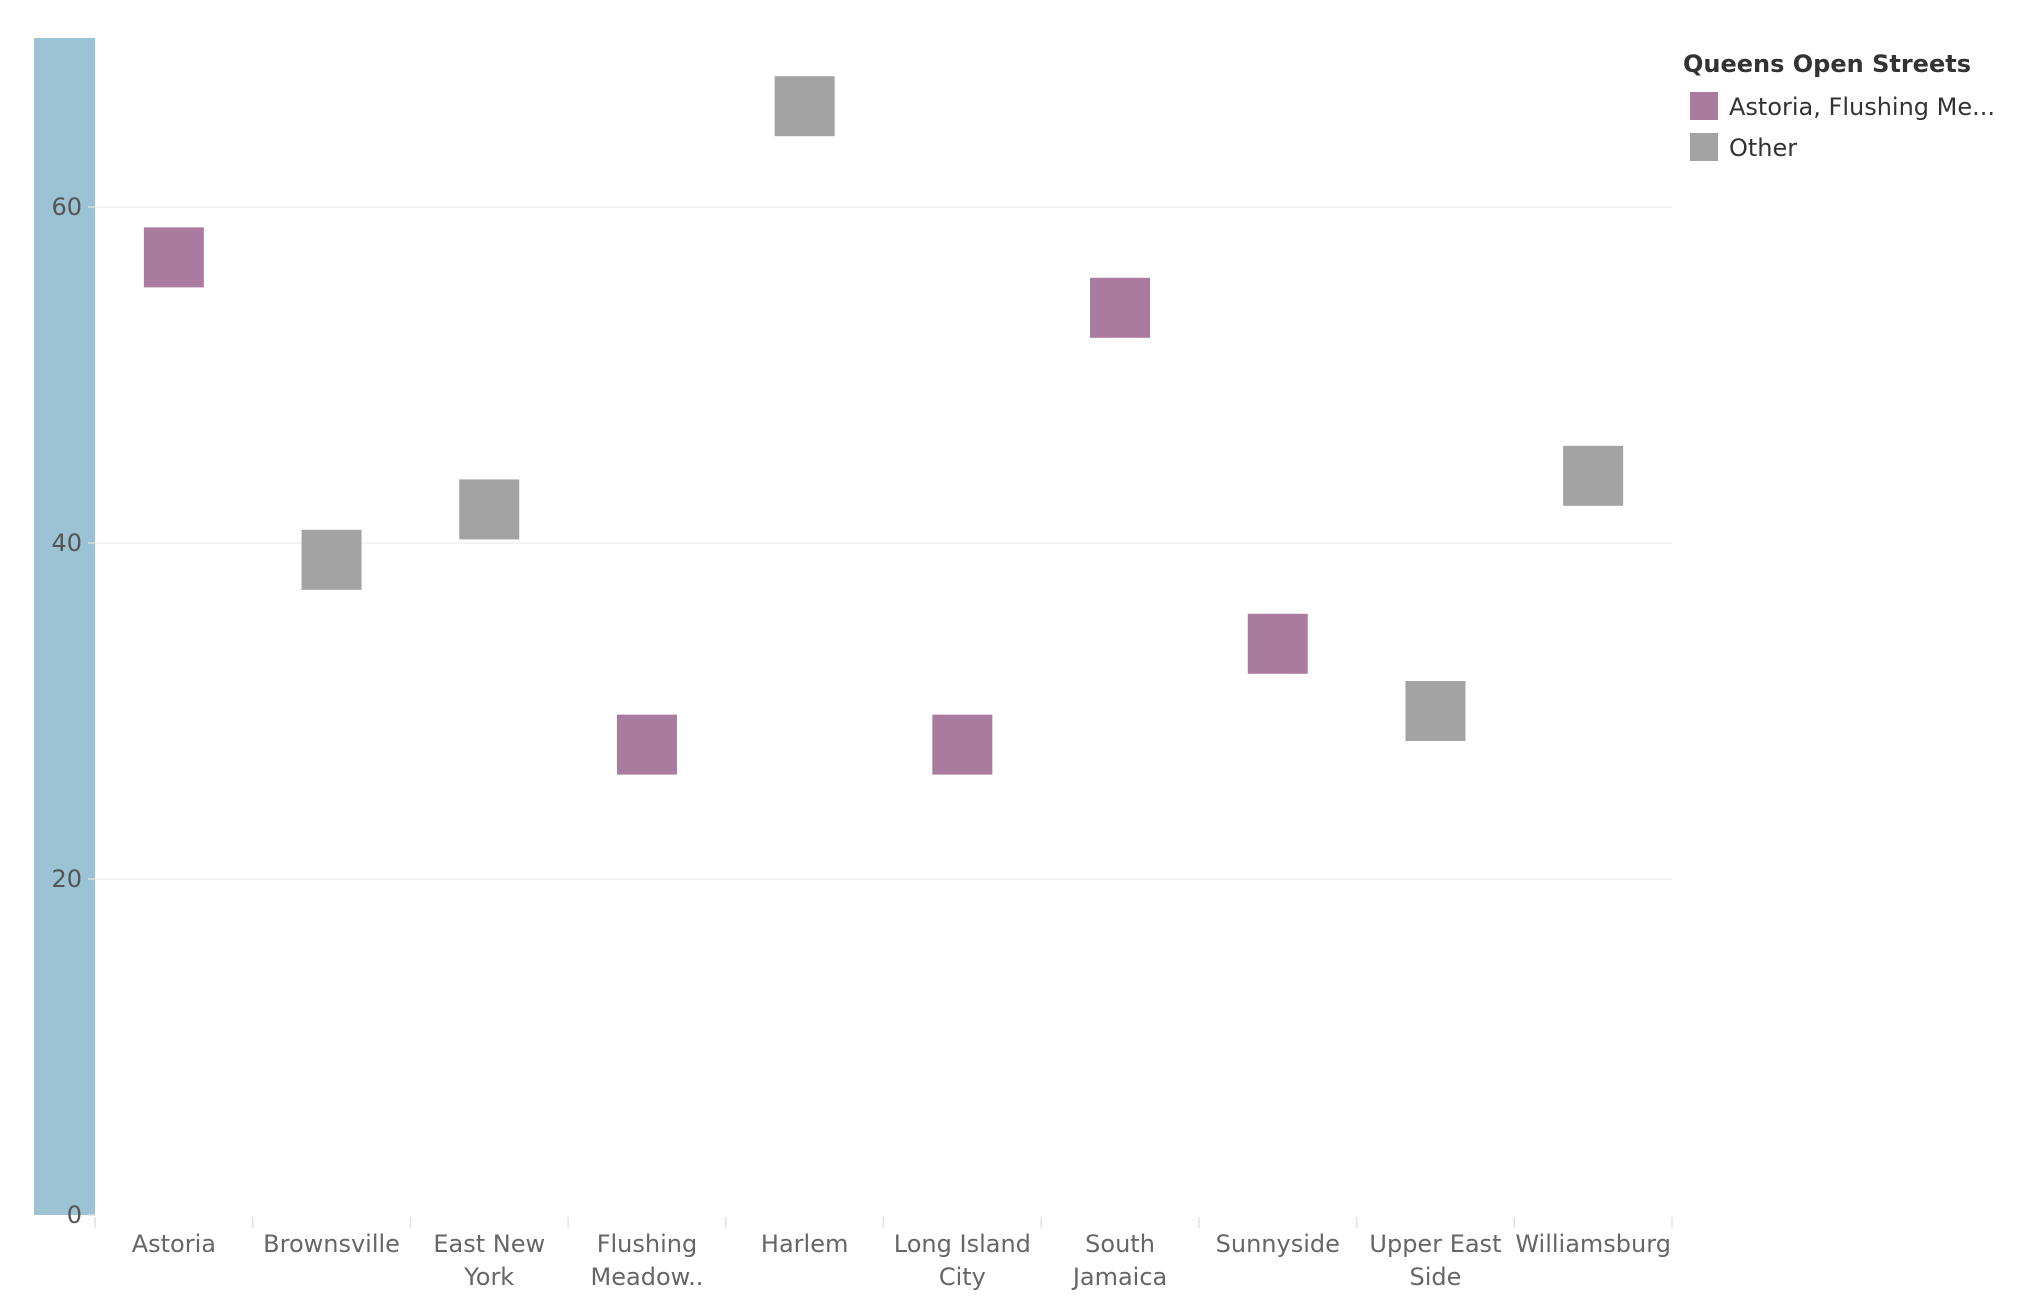 This screenshot has width=2018, height=1306. Describe the element at coordinates (331, 1244) in the screenshot. I see `x-tick-label: Brownsville` at that location.